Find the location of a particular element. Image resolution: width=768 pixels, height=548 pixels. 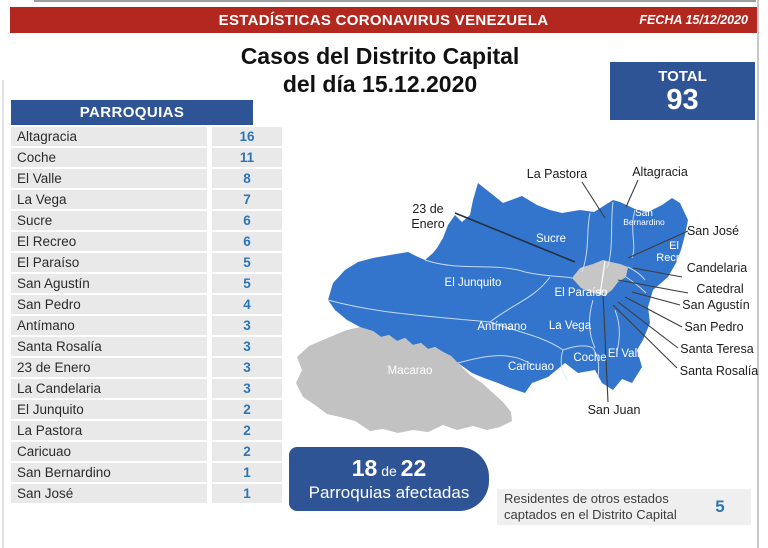

leader-san-agustin is located at coordinates (656, 298).